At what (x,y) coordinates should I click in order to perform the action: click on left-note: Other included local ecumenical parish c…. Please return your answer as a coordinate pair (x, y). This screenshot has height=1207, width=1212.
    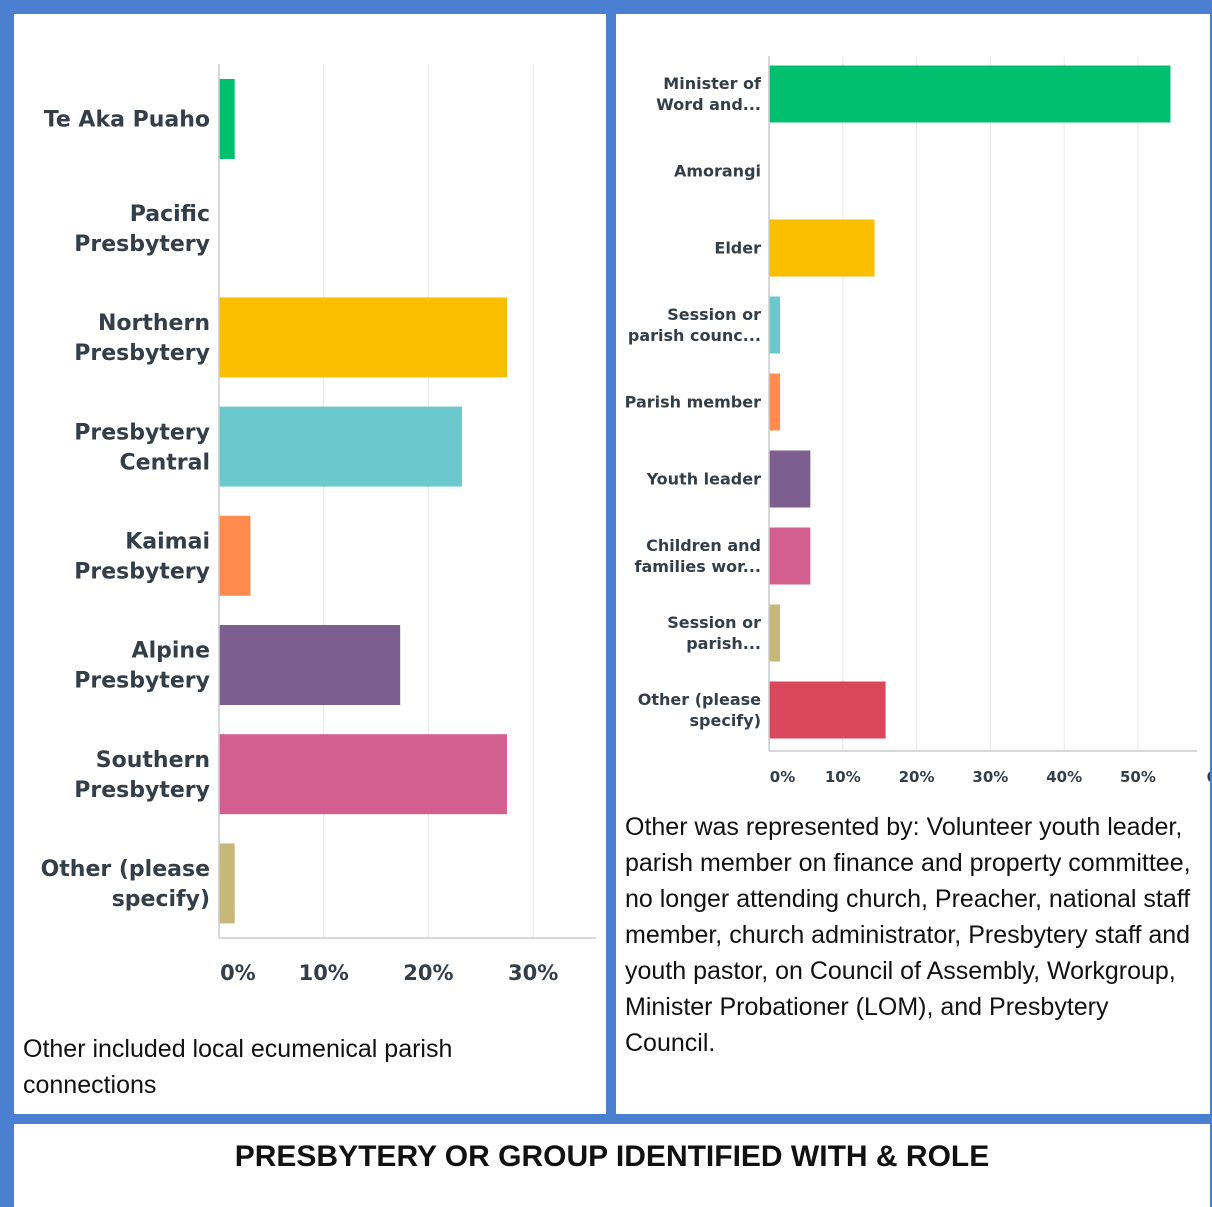
    Looking at the image, I should click on (238, 1067).